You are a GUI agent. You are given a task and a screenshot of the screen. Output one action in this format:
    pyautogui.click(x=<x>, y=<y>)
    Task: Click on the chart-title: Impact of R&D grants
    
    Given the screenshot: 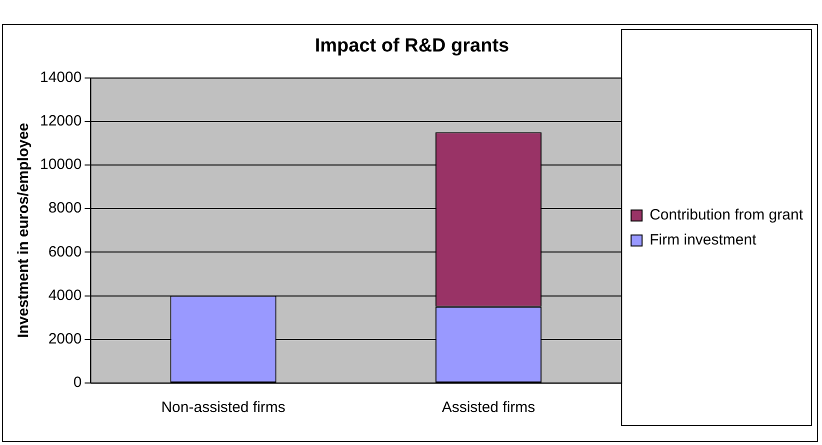 What is the action you would take?
    pyautogui.click(x=412, y=46)
    